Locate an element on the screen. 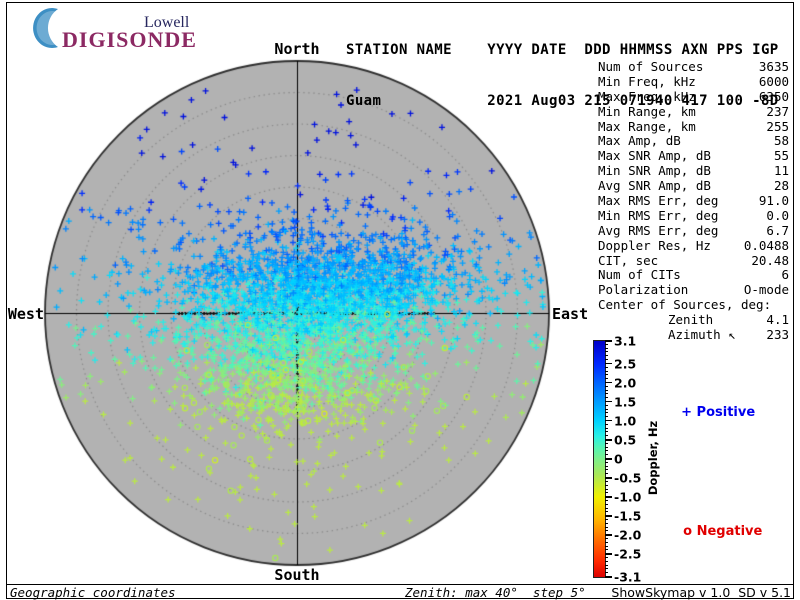  stat-value: 91.0 is located at coordinates (773, 201).